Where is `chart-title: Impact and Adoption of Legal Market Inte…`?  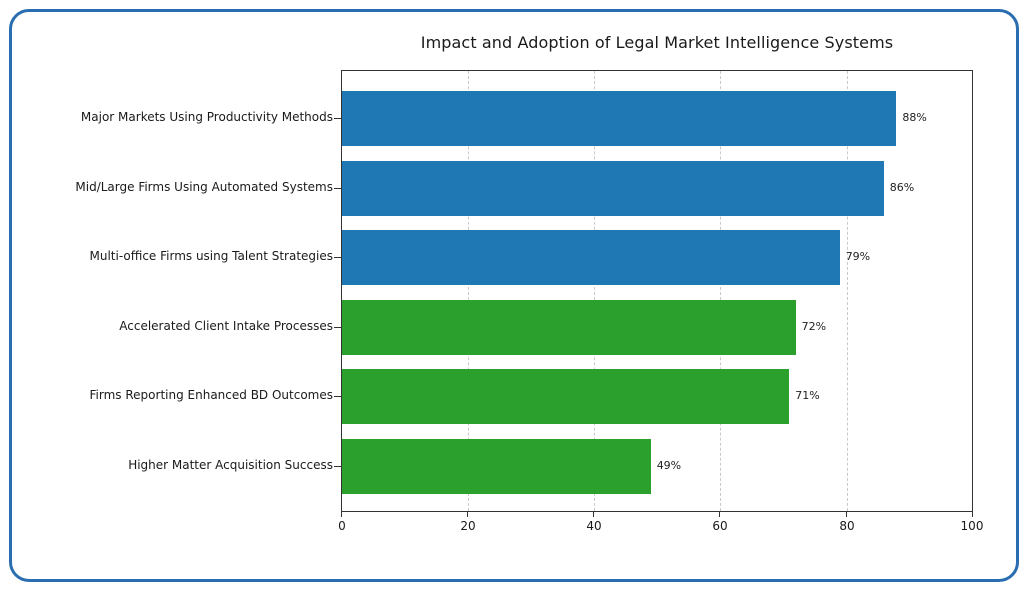 chart-title: Impact and Adoption of Legal Market Inte… is located at coordinates (657, 42).